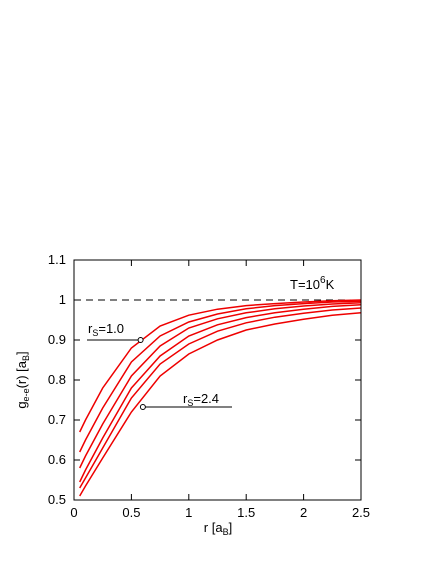 The width and height of the screenshot is (436, 564). What do you see at coordinates (305, 284) in the screenshot?
I see `temp-text: T=10` at bounding box center [305, 284].